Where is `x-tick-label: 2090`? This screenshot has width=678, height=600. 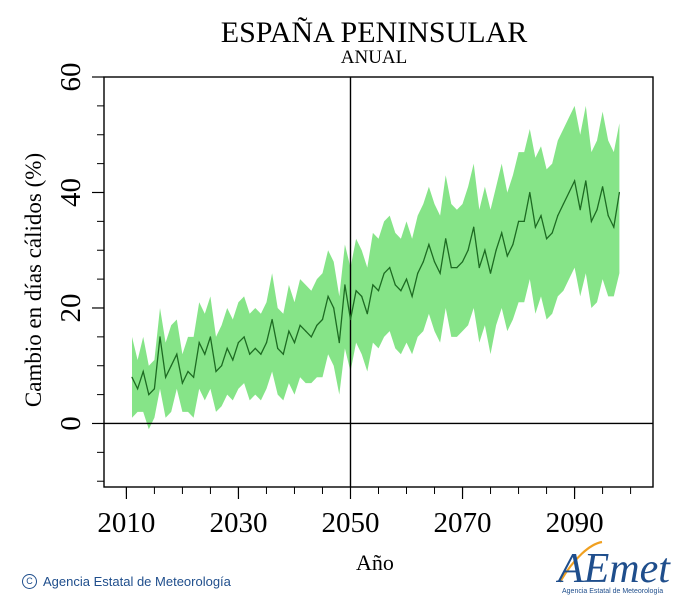
x-tick-label: 2090 is located at coordinates (575, 523).